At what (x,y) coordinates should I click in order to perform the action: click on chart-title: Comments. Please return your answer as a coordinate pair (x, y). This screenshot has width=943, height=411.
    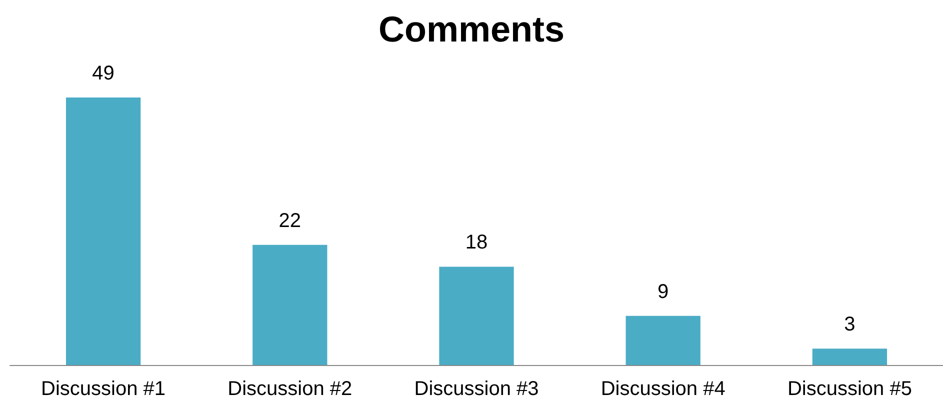
    Looking at the image, I should click on (471, 29).